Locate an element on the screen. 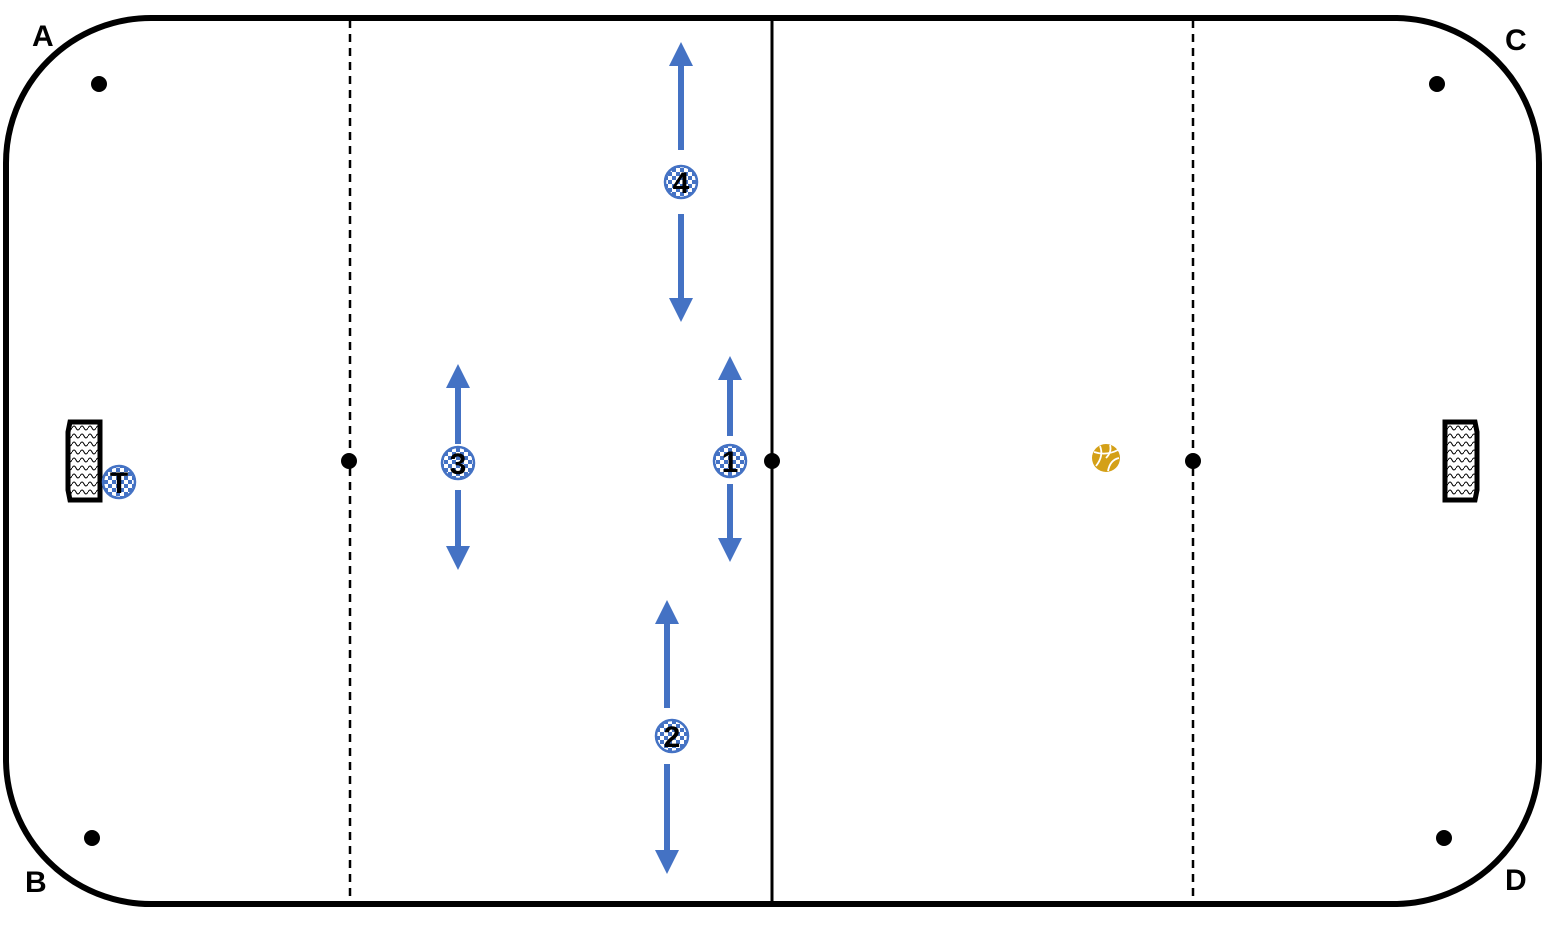 The height and width of the screenshot is (932, 1552). corner-label-c: C is located at coordinates (1516, 40).